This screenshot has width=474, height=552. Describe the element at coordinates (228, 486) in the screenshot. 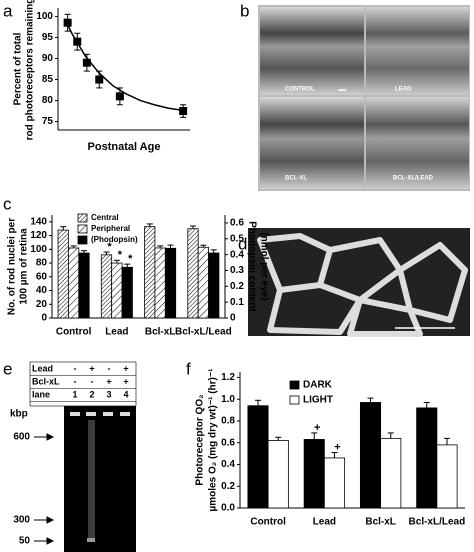

I see `y-tick-label: 0.2` at that location.